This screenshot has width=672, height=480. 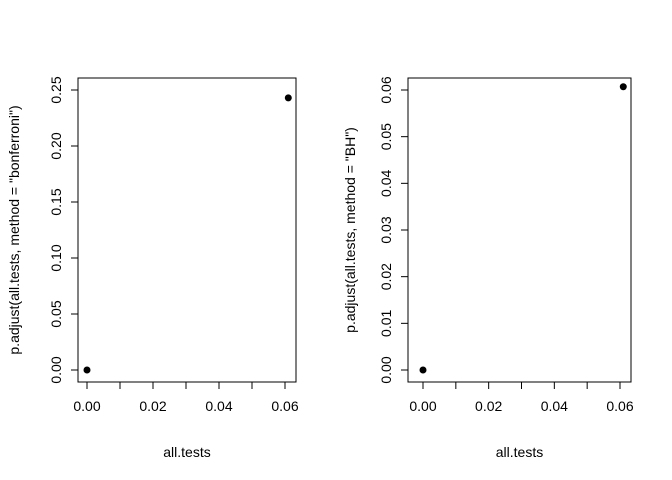 What do you see at coordinates (56, 145) in the screenshot?
I see `y-tick-label: 0.20` at bounding box center [56, 145].